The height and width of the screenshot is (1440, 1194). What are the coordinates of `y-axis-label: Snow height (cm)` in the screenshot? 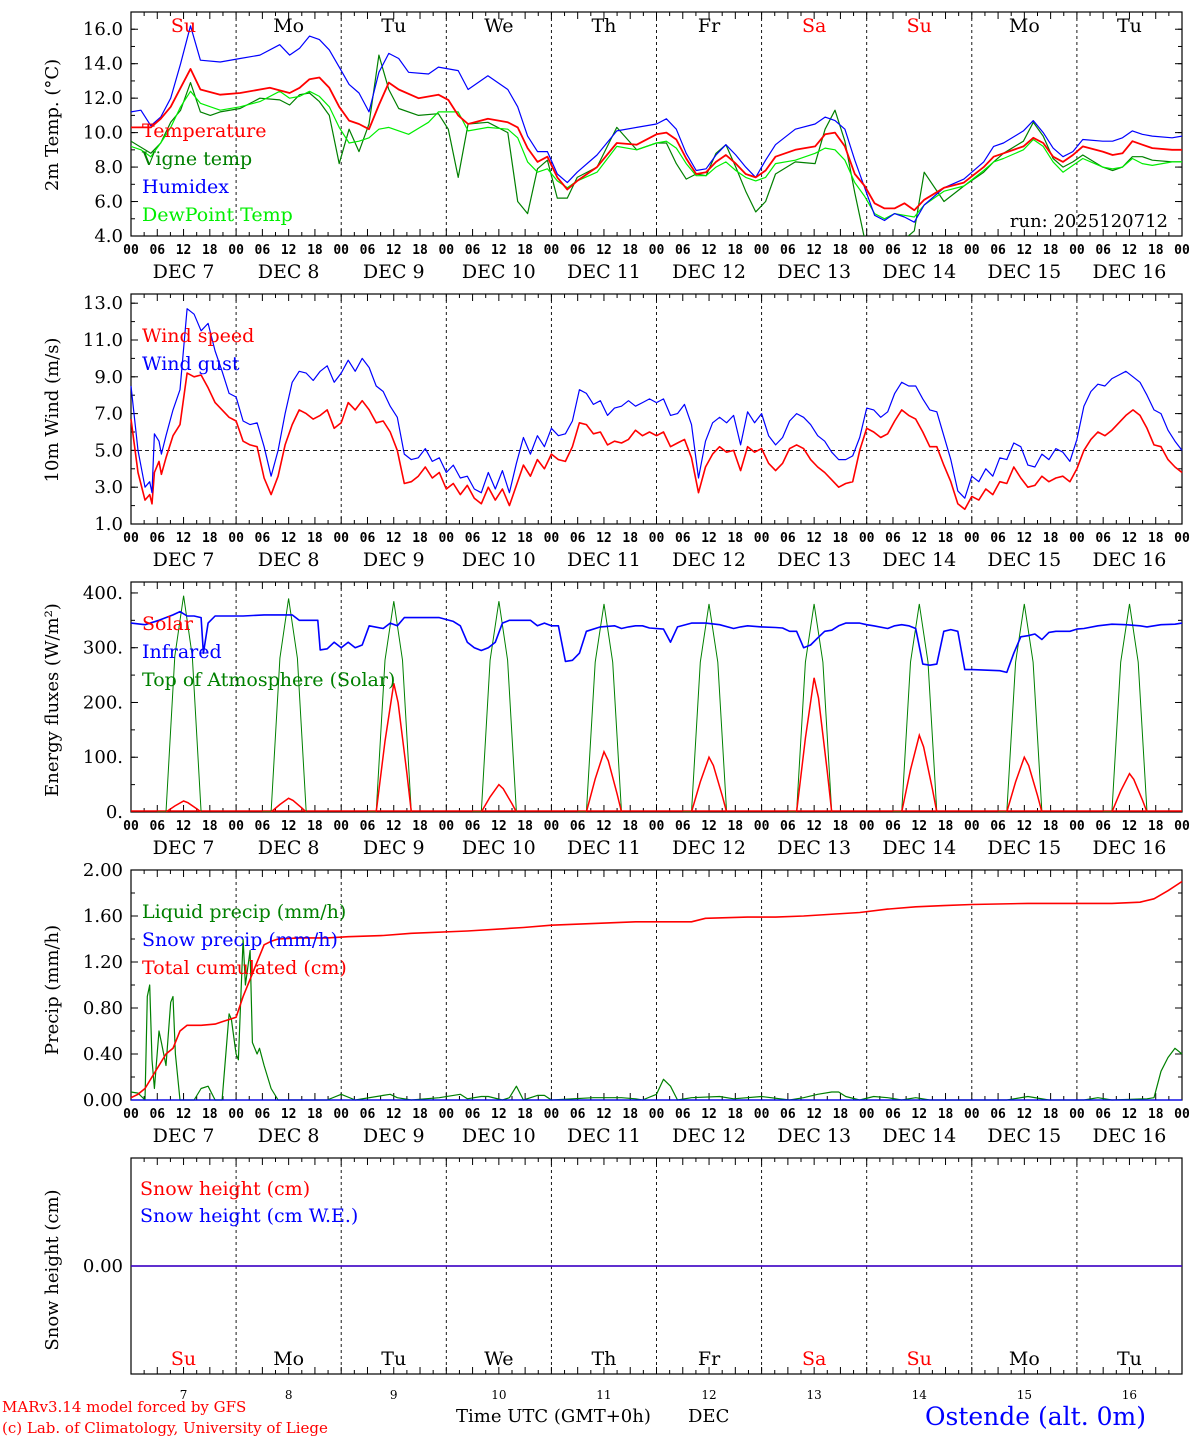 It's located at (52, 1269).